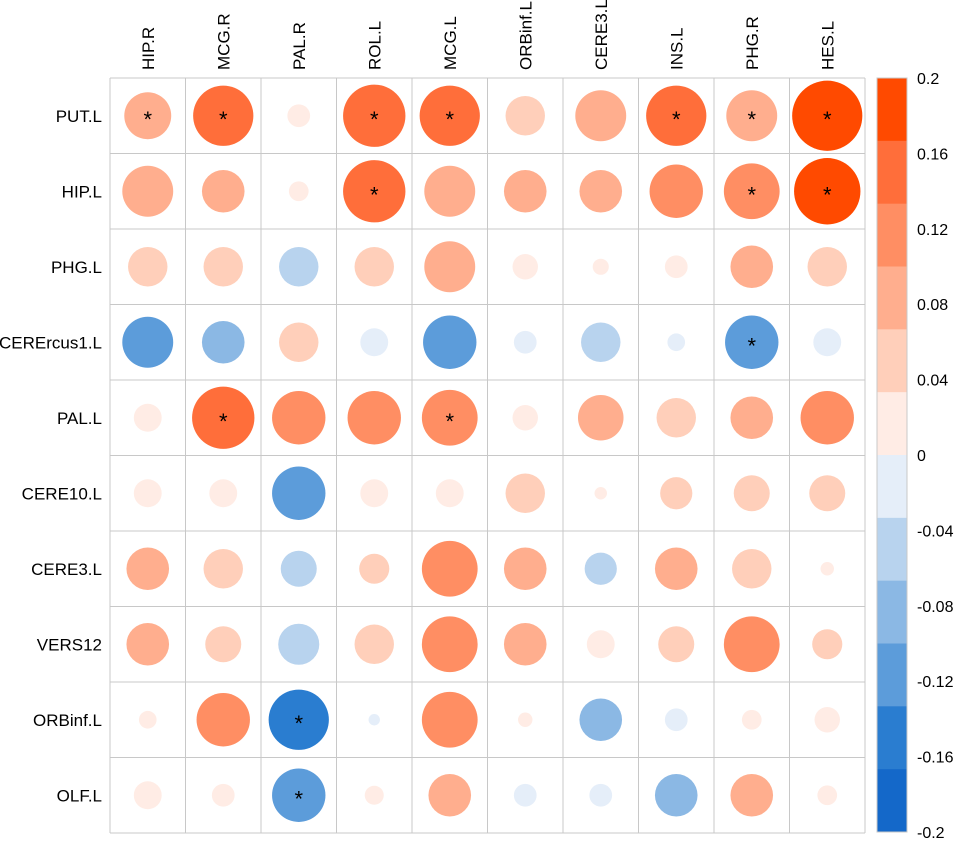  What do you see at coordinates (223, 191) in the screenshot?
I see `corr-circle-HIP.L-MCG.R` at bounding box center [223, 191].